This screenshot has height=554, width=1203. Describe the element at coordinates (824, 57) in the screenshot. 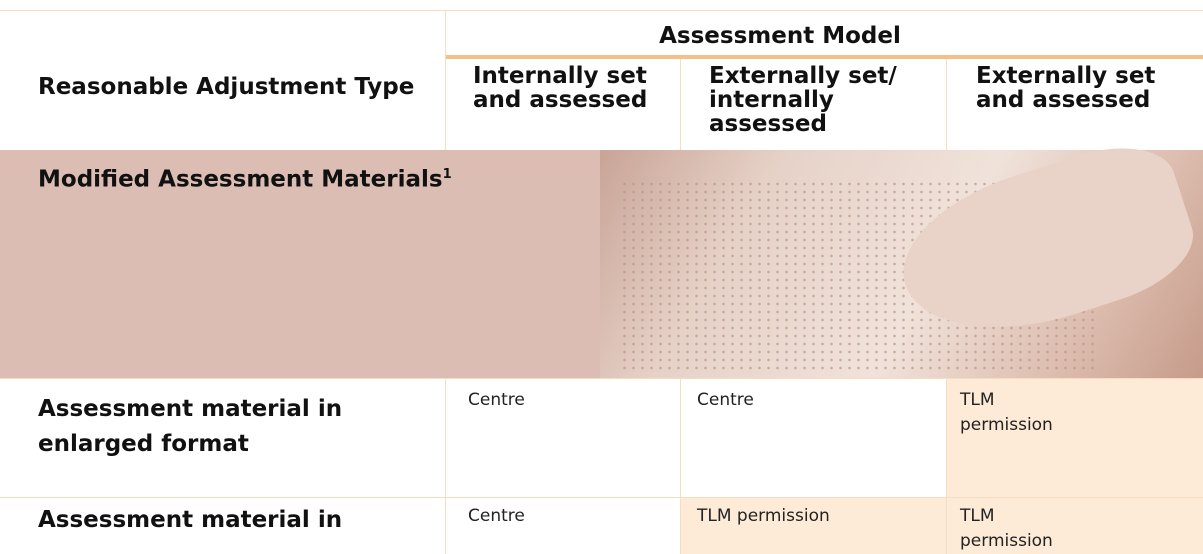

I see `header-rule` at that location.